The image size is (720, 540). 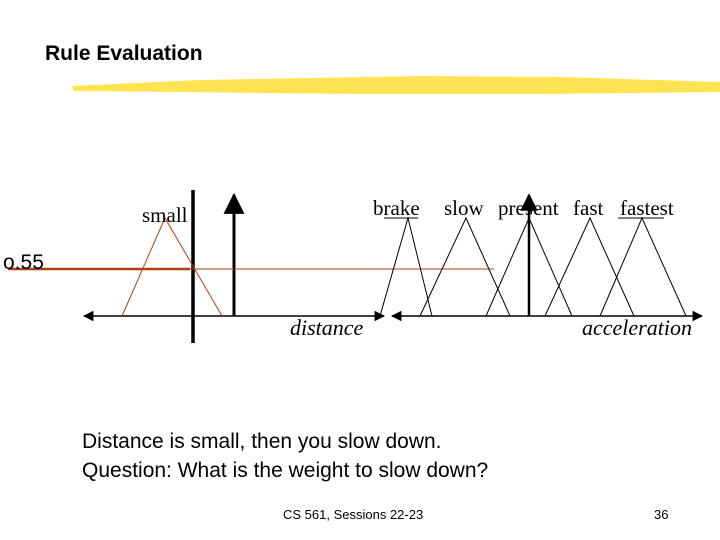 What do you see at coordinates (327, 327) in the screenshot?
I see `distance-axis-label: distance` at bounding box center [327, 327].